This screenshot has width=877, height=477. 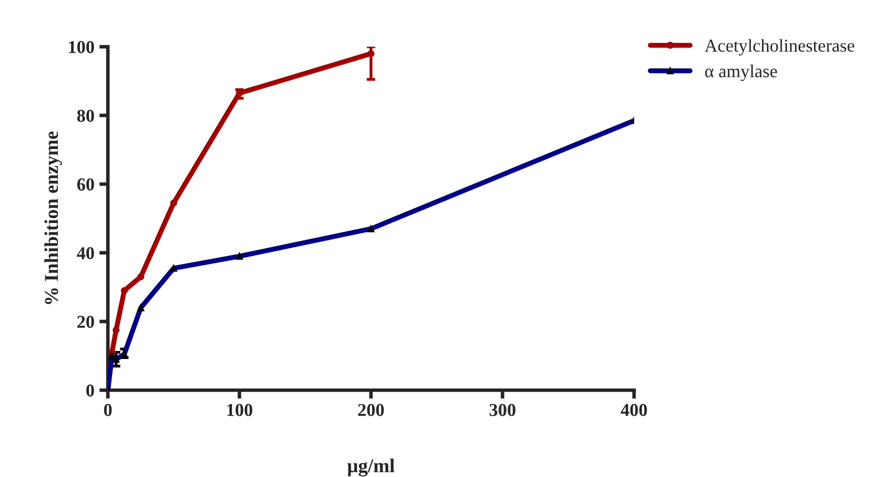 I want to click on legend-label: Acetylcholinesterase, so click(x=779, y=47).